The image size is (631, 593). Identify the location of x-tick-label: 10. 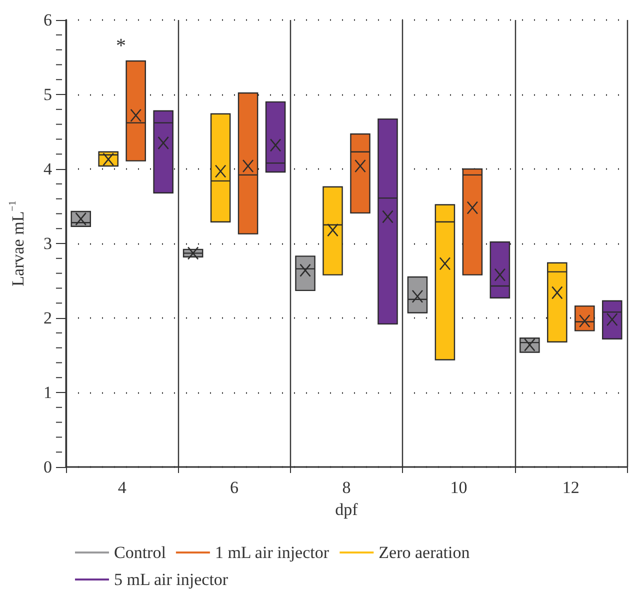
(459, 487).